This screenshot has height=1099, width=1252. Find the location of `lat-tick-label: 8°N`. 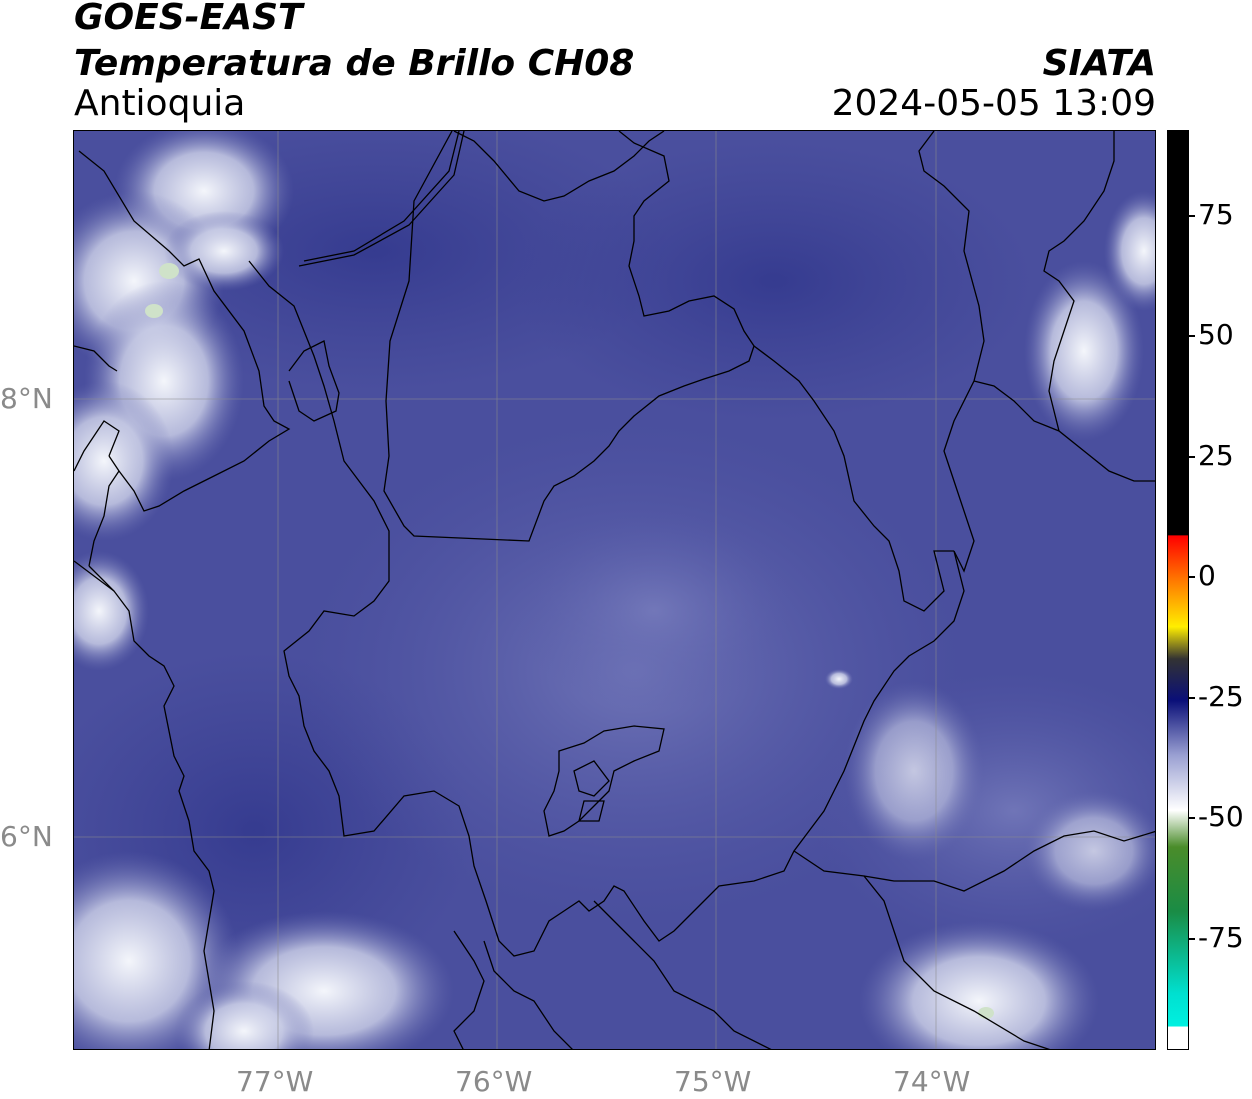

lat-tick-label: 8°N is located at coordinates (26, 398).